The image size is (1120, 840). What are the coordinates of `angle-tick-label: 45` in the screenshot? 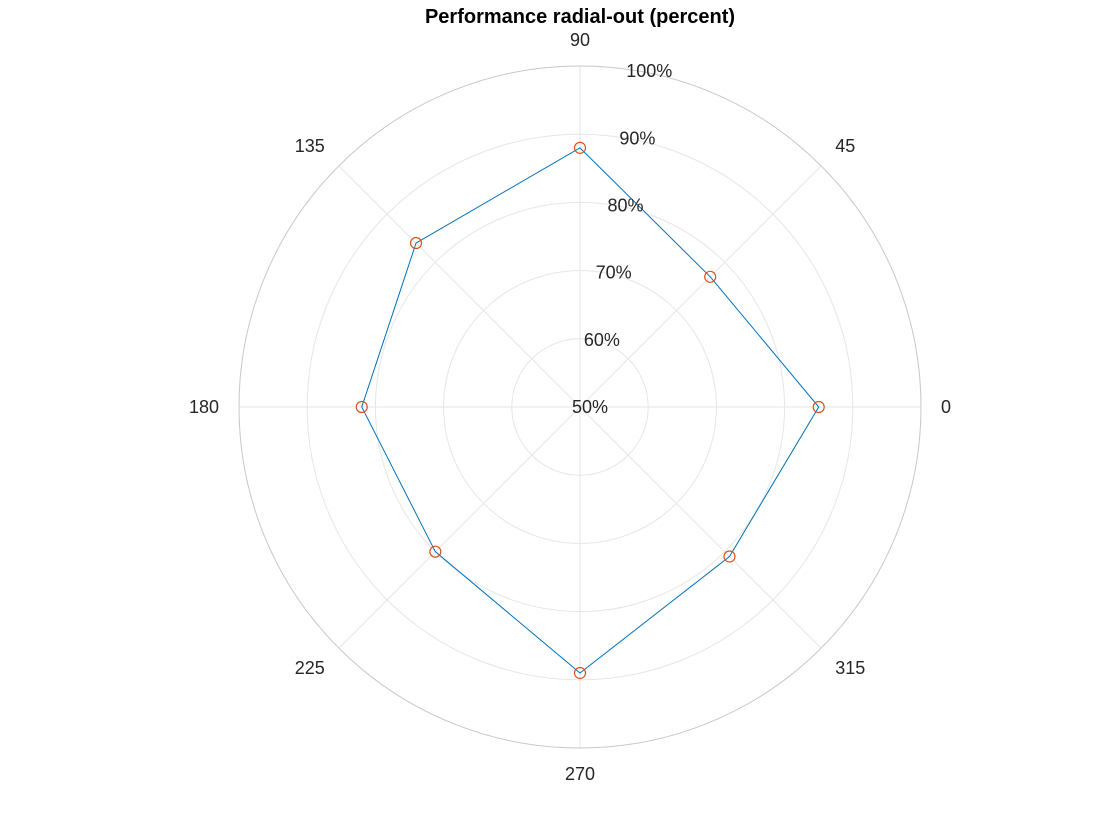 It's located at (845, 146).